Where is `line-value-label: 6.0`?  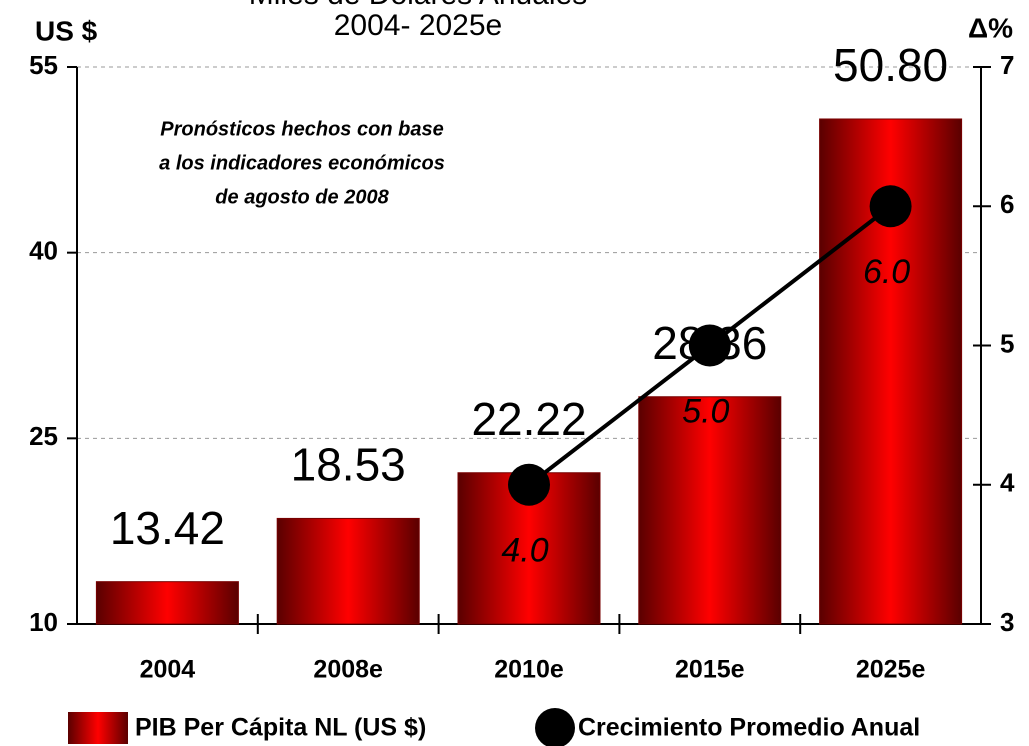 line-value-label: 6.0 is located at coordinates (886, 272).